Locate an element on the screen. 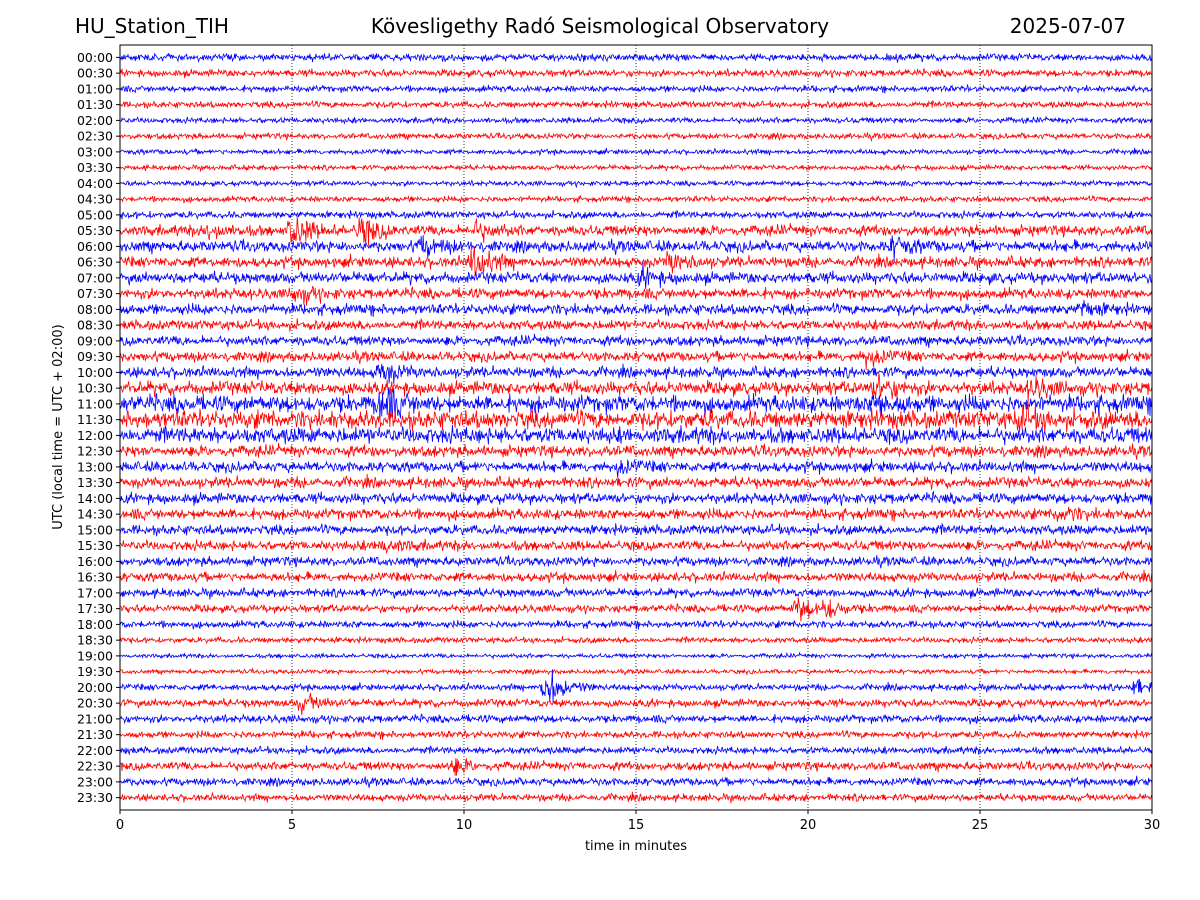 The width and height of the screenshot is (1200, 900). x-tick-label: 10 is located at coordinates (464, 825).